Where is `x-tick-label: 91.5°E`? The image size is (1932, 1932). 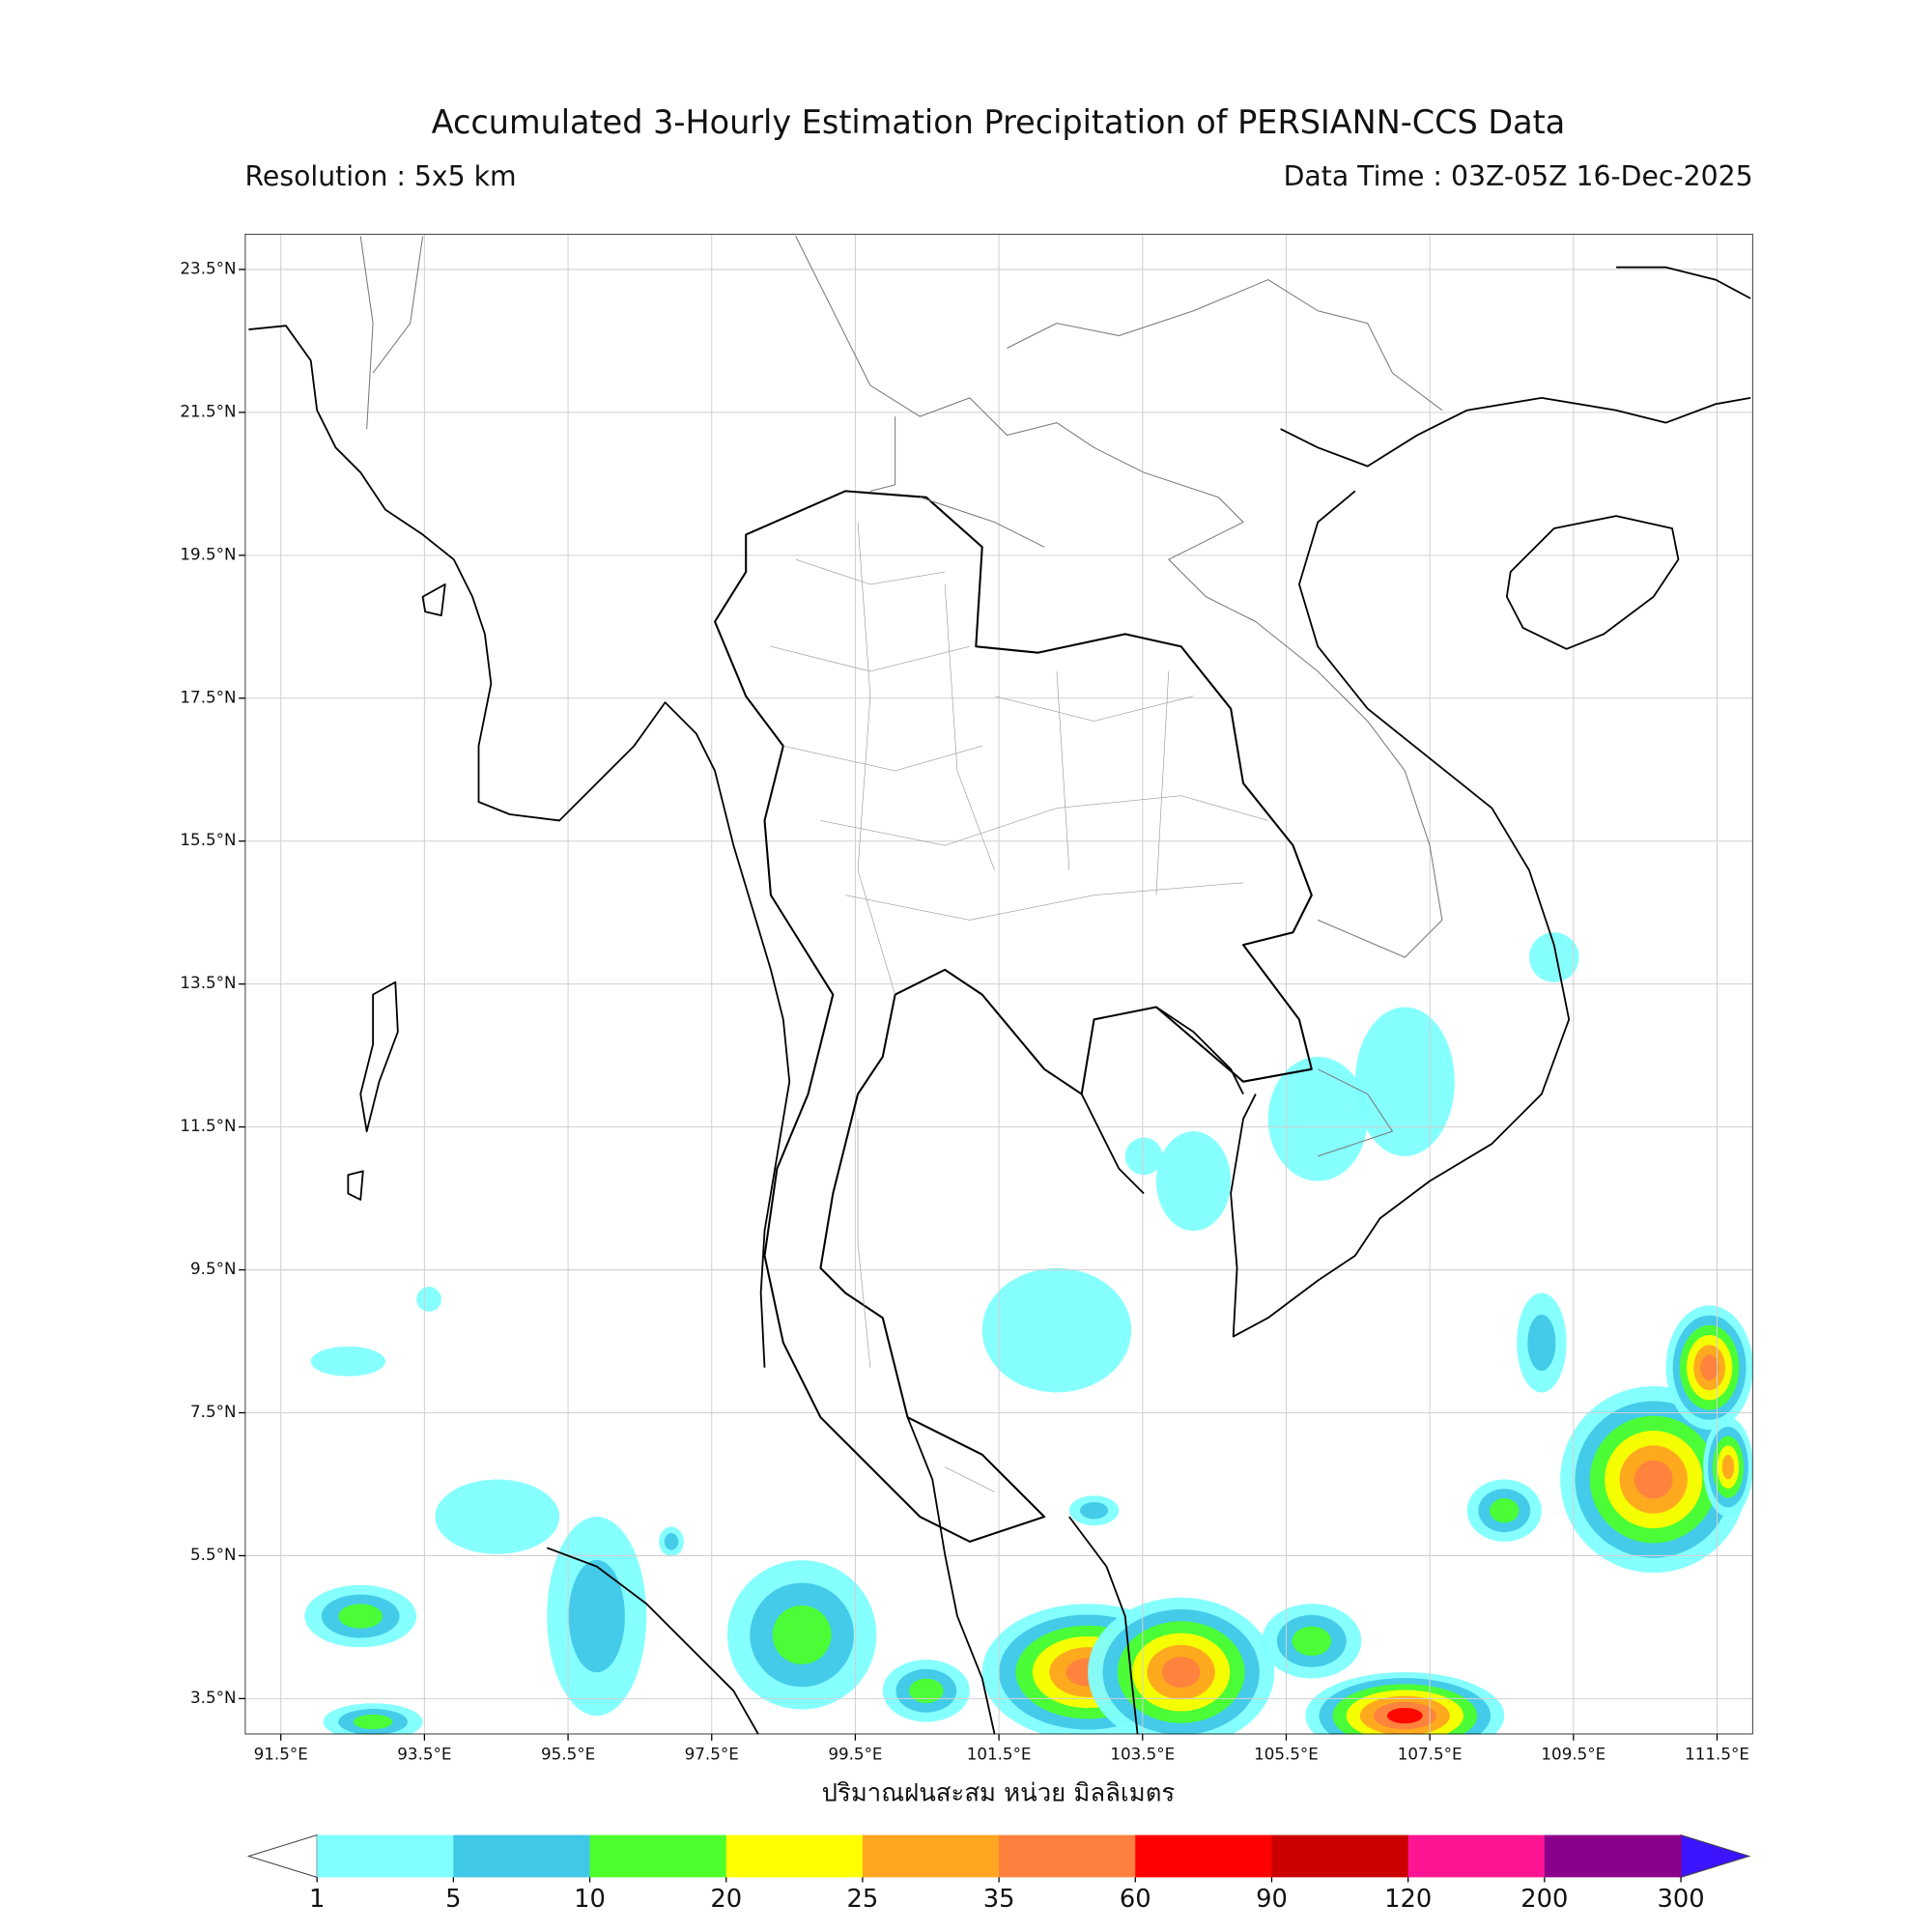
x-tick-label: 91.5°E is located at coordinates (281, 1754).